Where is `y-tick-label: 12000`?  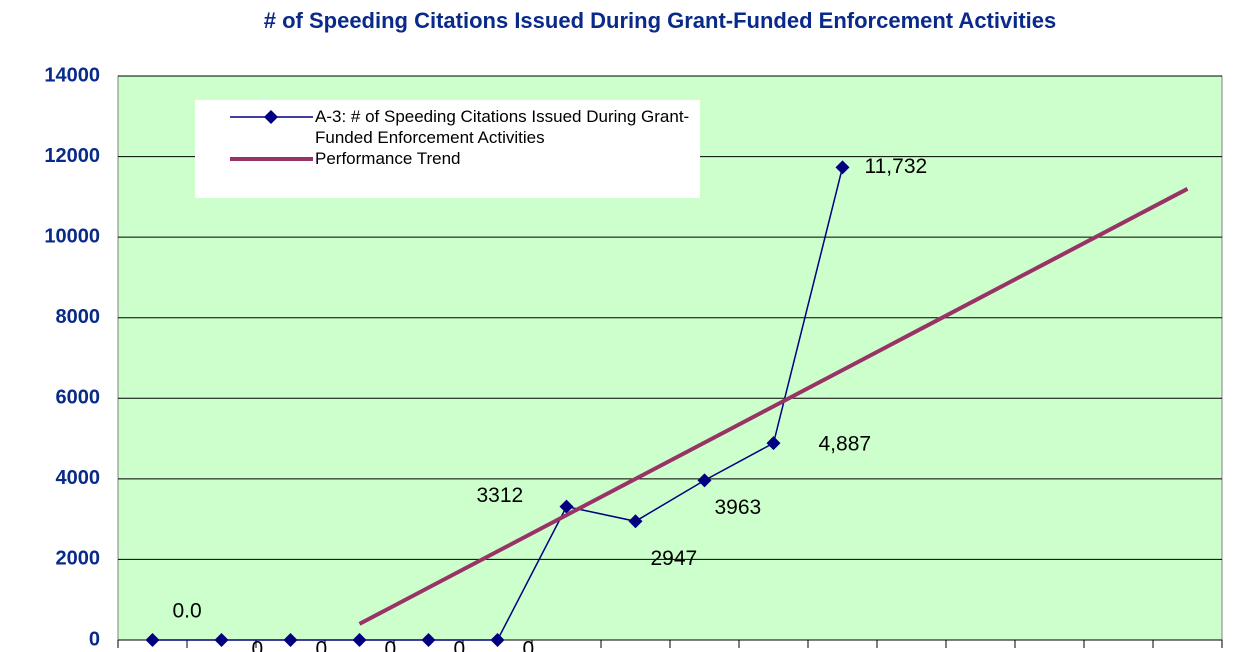 y-tick-label: 12000 is located at coordinates (72, 156).